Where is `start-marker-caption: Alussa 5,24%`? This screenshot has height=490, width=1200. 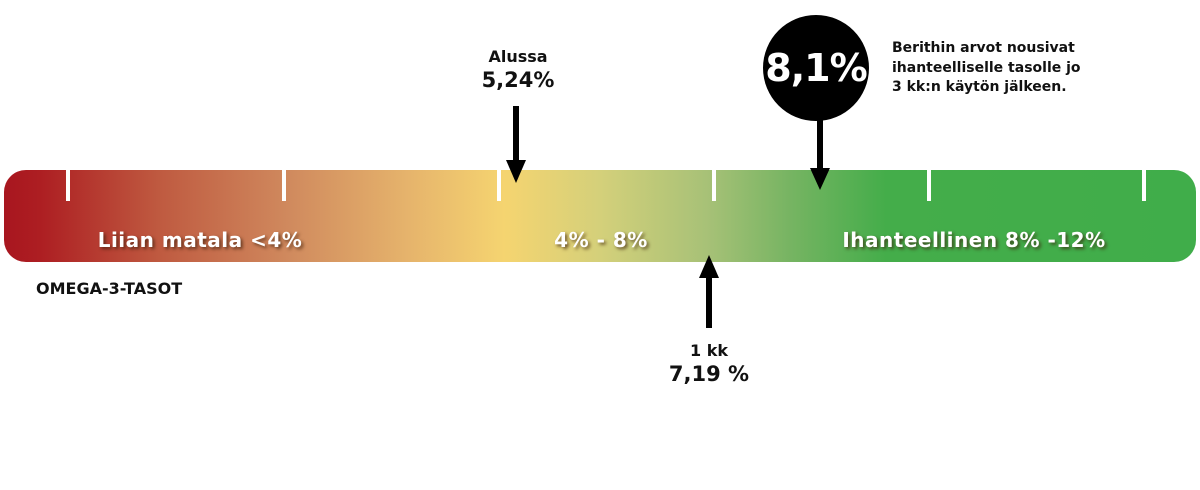
start-marker-caption: Alussa 5,24% is located at coordinates (518, 69).